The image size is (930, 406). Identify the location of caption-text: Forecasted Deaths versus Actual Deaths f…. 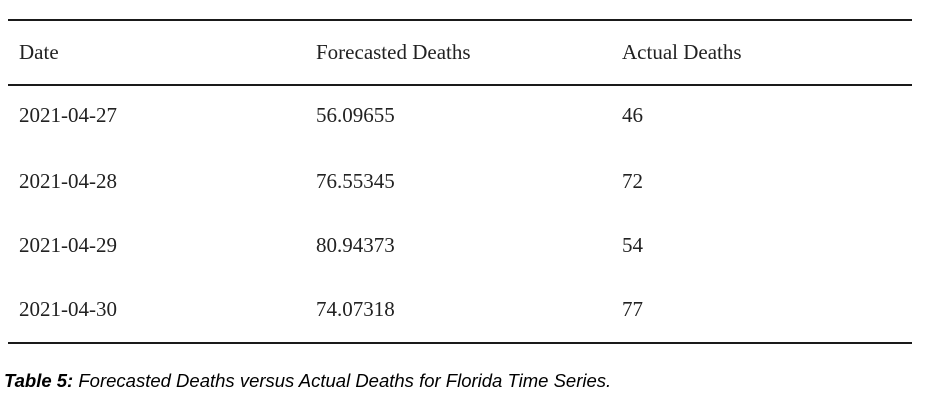
(342, 380).